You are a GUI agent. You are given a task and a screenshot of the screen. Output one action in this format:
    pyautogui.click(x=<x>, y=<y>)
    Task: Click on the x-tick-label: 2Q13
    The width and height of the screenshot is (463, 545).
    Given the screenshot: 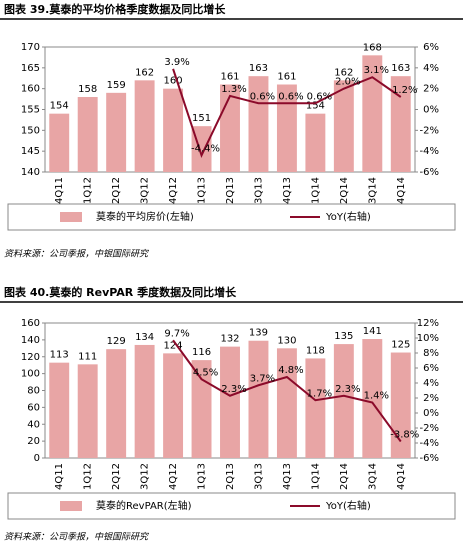 What is the action you would take?
    pyautogui.click(x=230, y=476)
    